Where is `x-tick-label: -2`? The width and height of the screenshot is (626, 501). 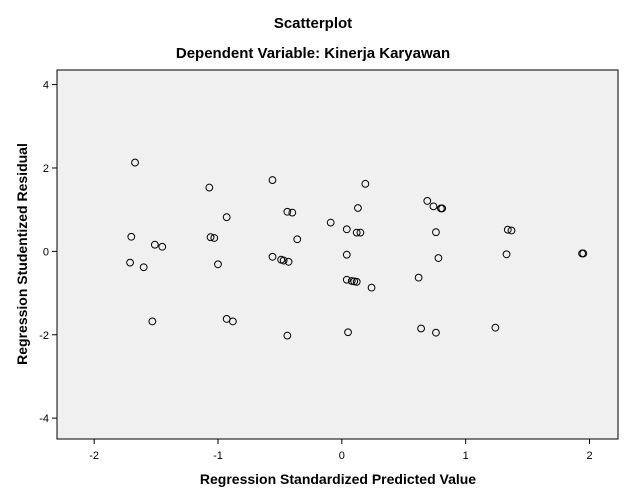
x-tick-label: -2 is located at coordinates (94, 456).